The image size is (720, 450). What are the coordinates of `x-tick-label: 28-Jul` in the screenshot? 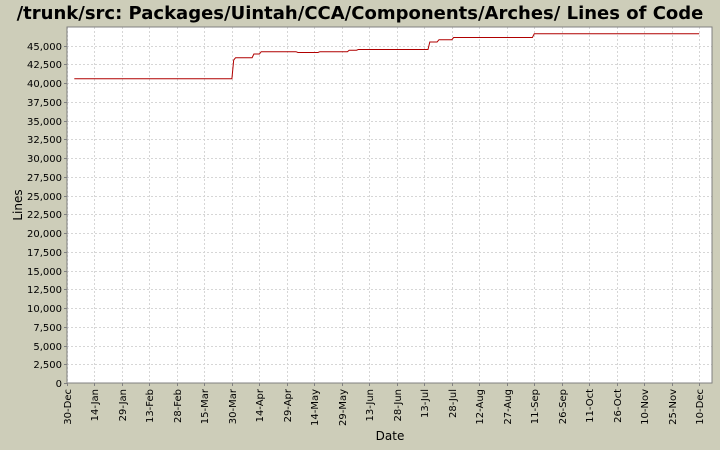 It's located at (453, 403).